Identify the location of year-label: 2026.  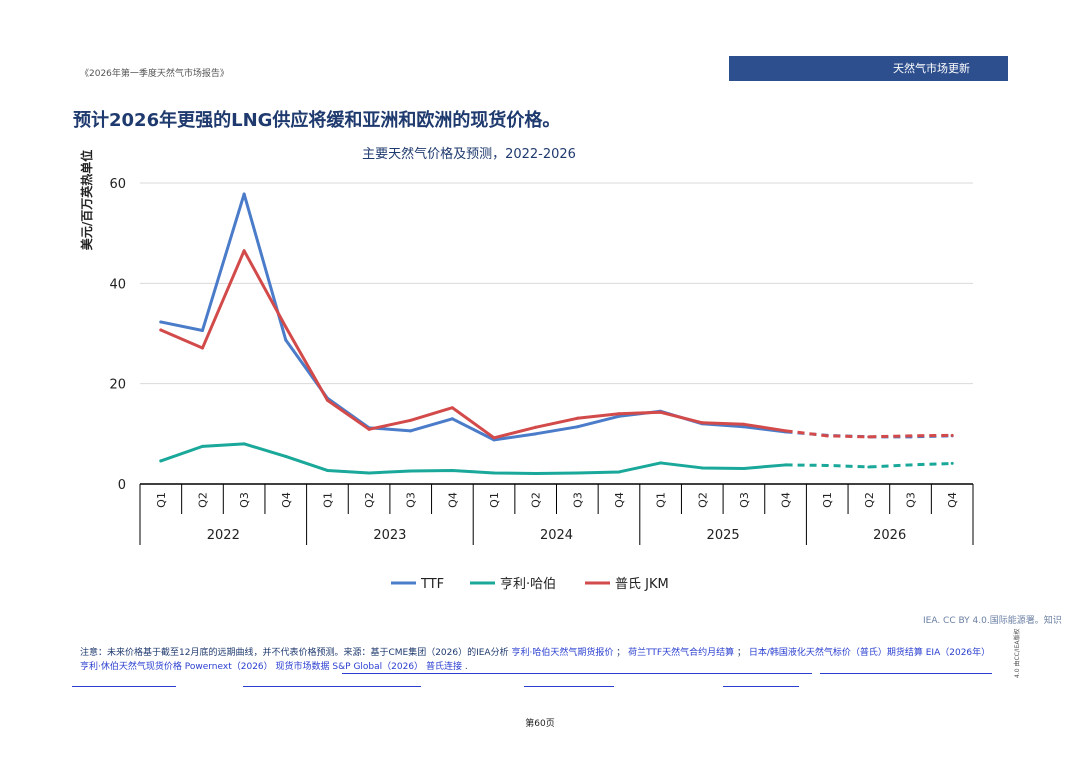
(889, 535).